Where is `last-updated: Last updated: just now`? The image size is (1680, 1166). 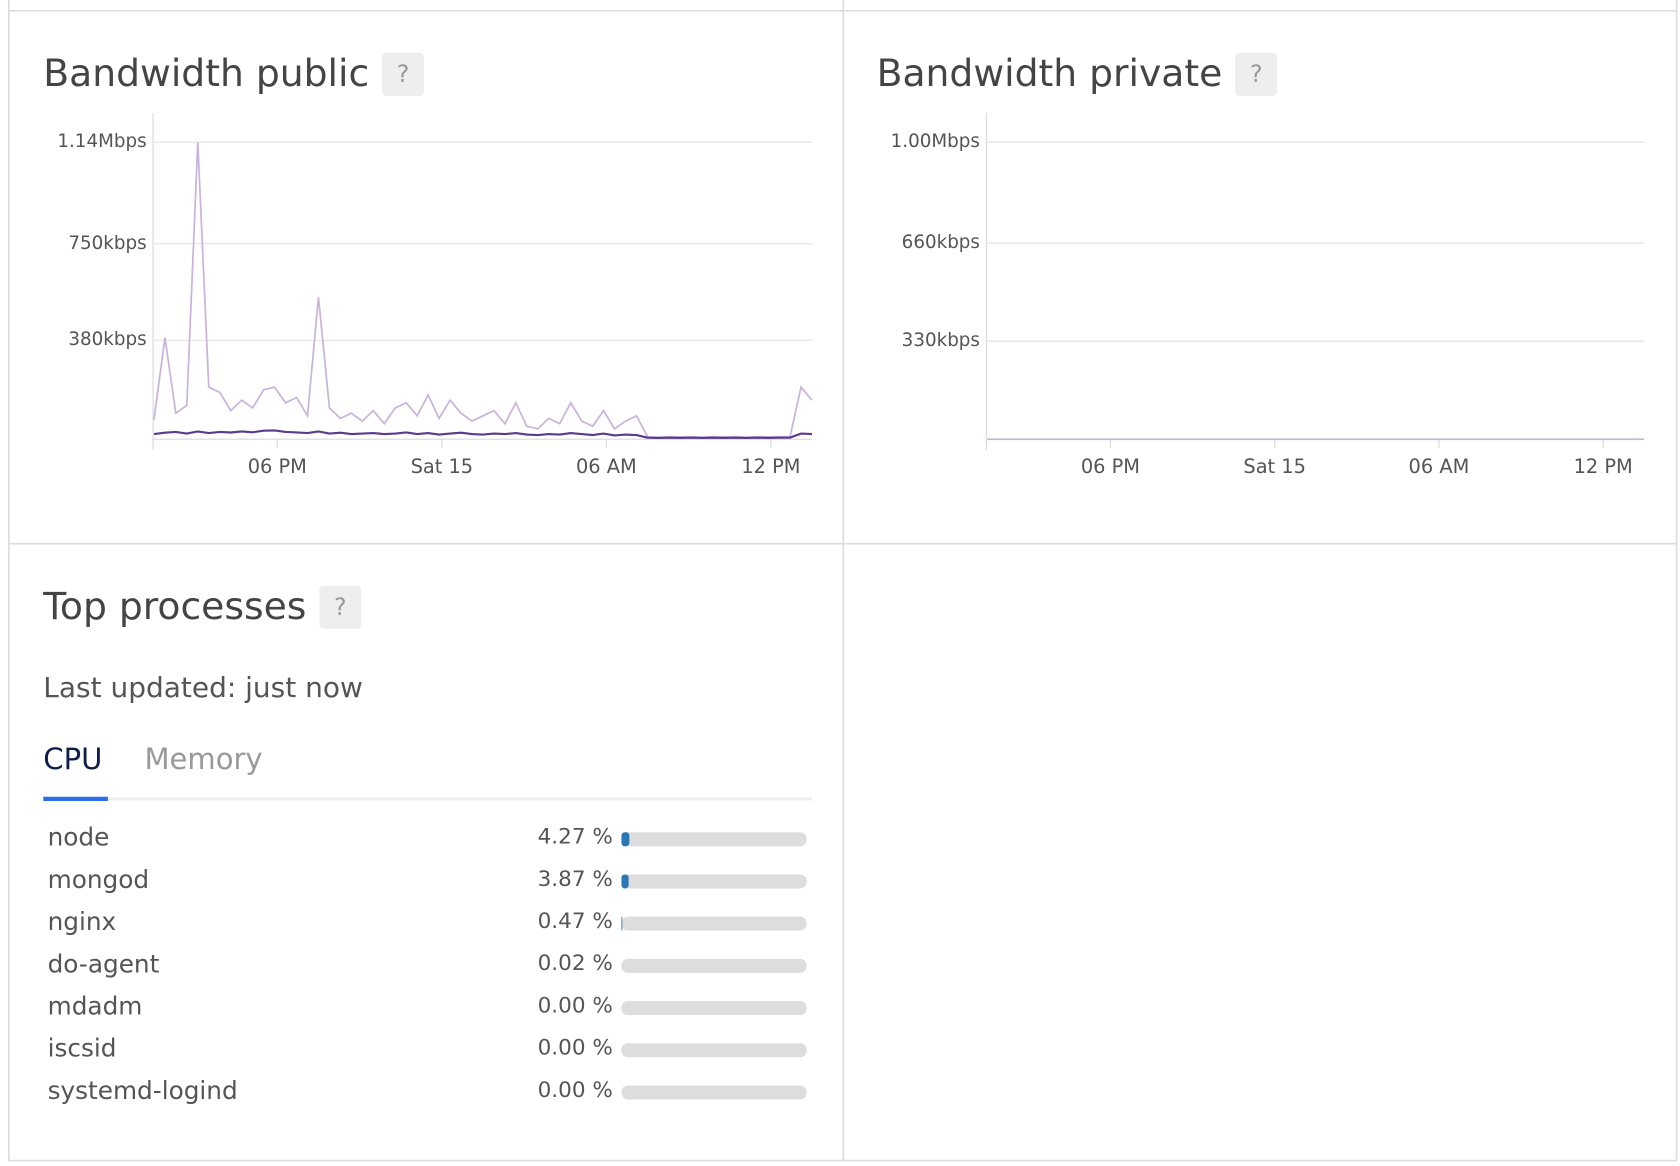 last-updated: Last updated: just now is located at coordinates (203, 687).